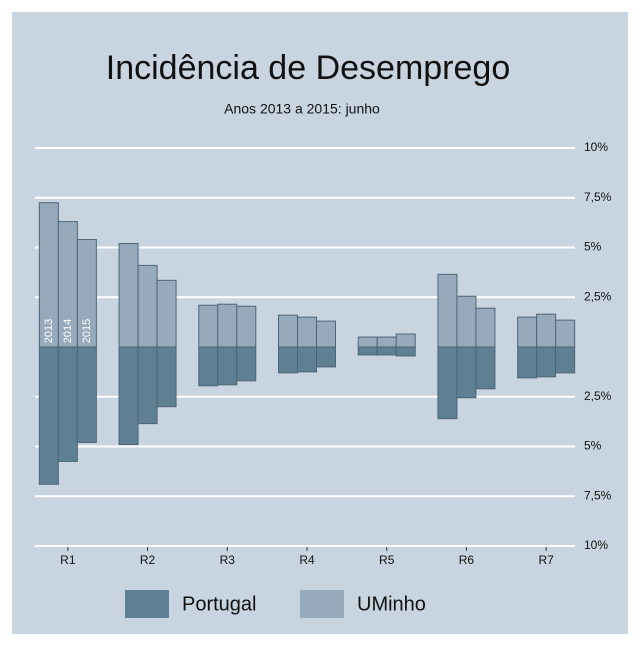 This screenshot has width=640, height=646. What do you see at coordinates (228, 560) in the screenshot?
I see `x-tick-label: R3` at bounding box center [228, 560].